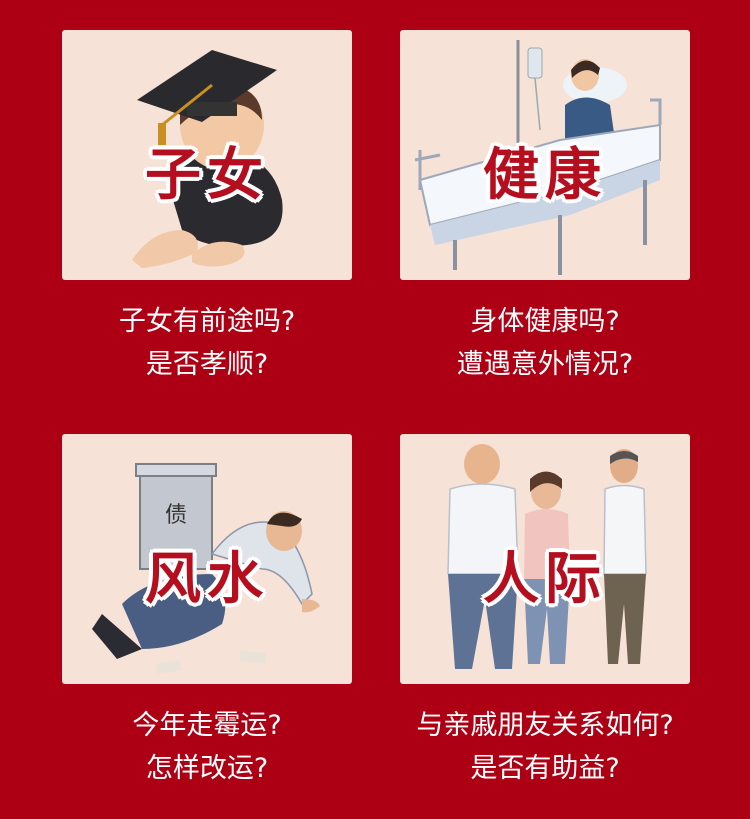  What do you see at coordinates (207, 725) in the screenshot?
I see `caption-line-1: 今年走霉运?` at bounding box center [207, 725].